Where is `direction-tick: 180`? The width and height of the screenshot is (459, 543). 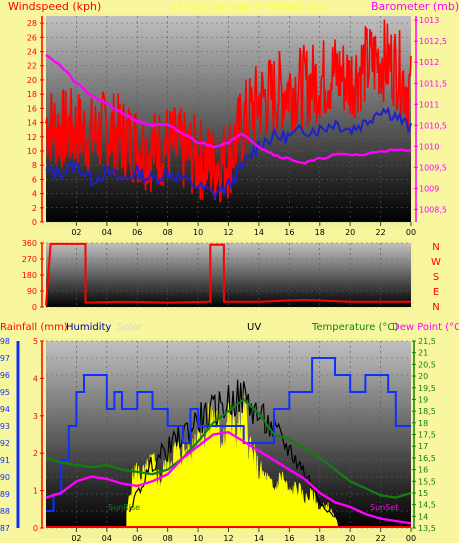 direction-tick: 180 is located at coordinates (29, 275).